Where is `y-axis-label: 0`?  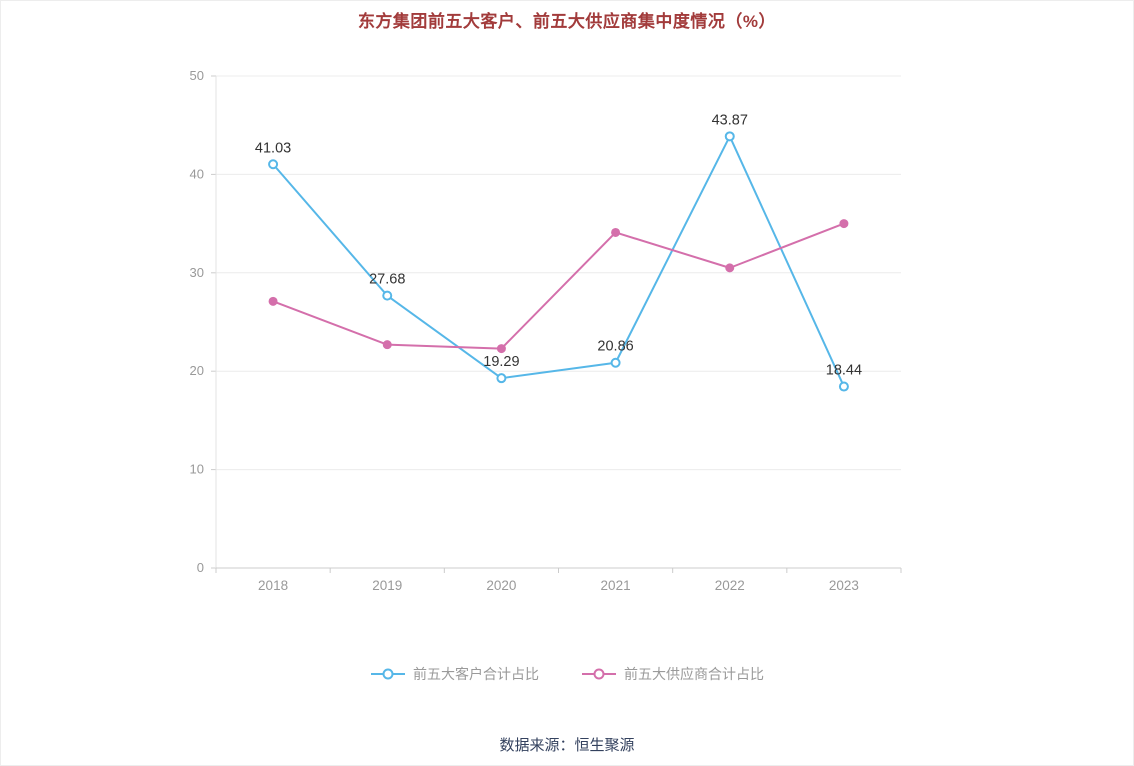
y-axis-label: 0 is located at coordinates (200, 567).